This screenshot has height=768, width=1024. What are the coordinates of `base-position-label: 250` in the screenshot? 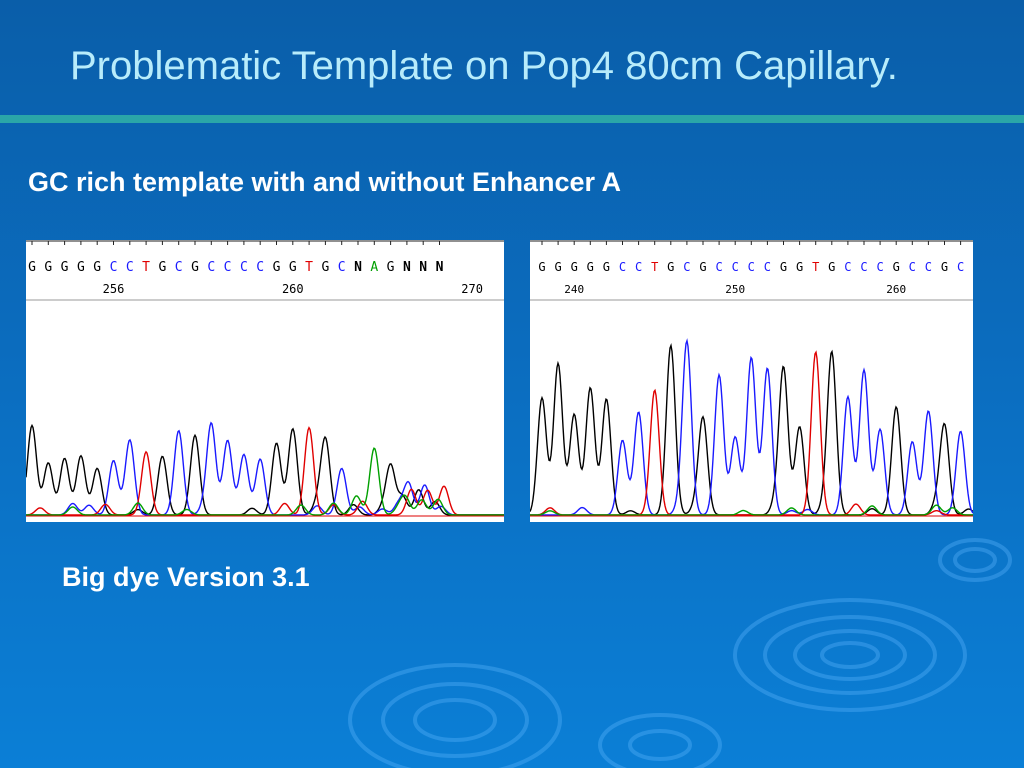 It's located at (735, 289).